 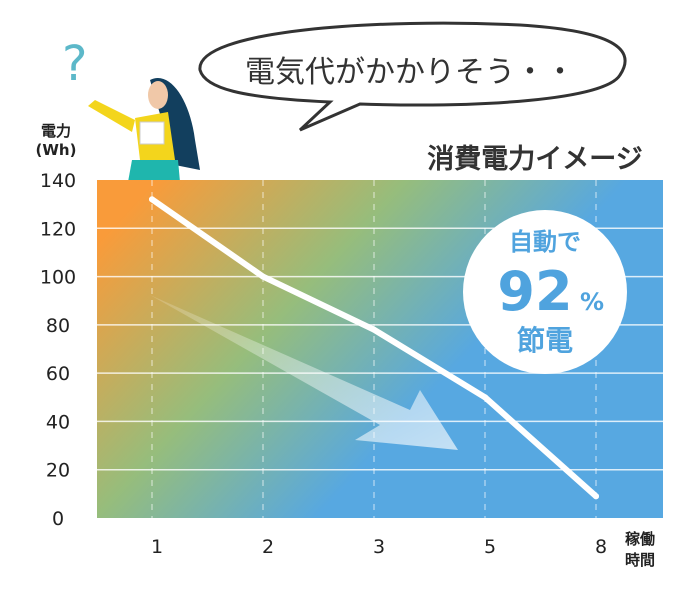 I want to click on woman-illustration: ?, so click(x=131, y=109).